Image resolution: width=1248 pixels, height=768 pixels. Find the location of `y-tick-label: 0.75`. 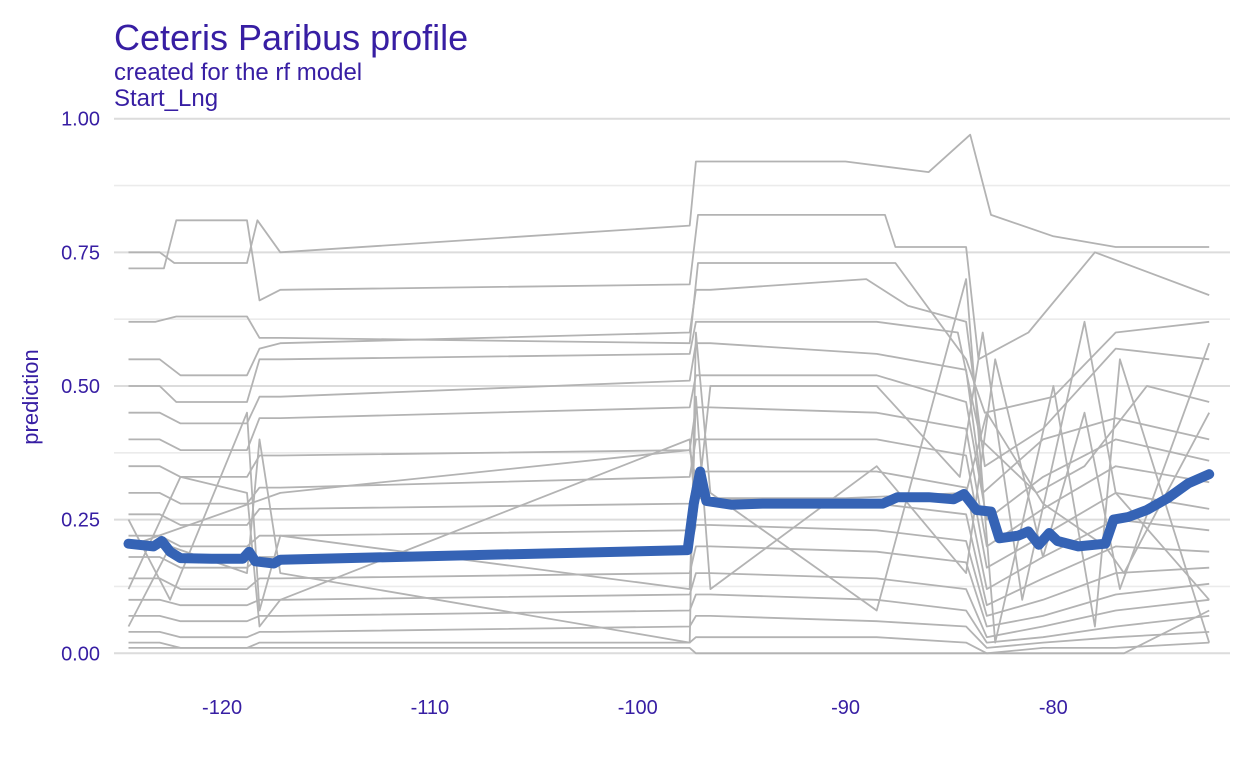

y-tick-label: 0.75 is located at coordinates (80, 253).